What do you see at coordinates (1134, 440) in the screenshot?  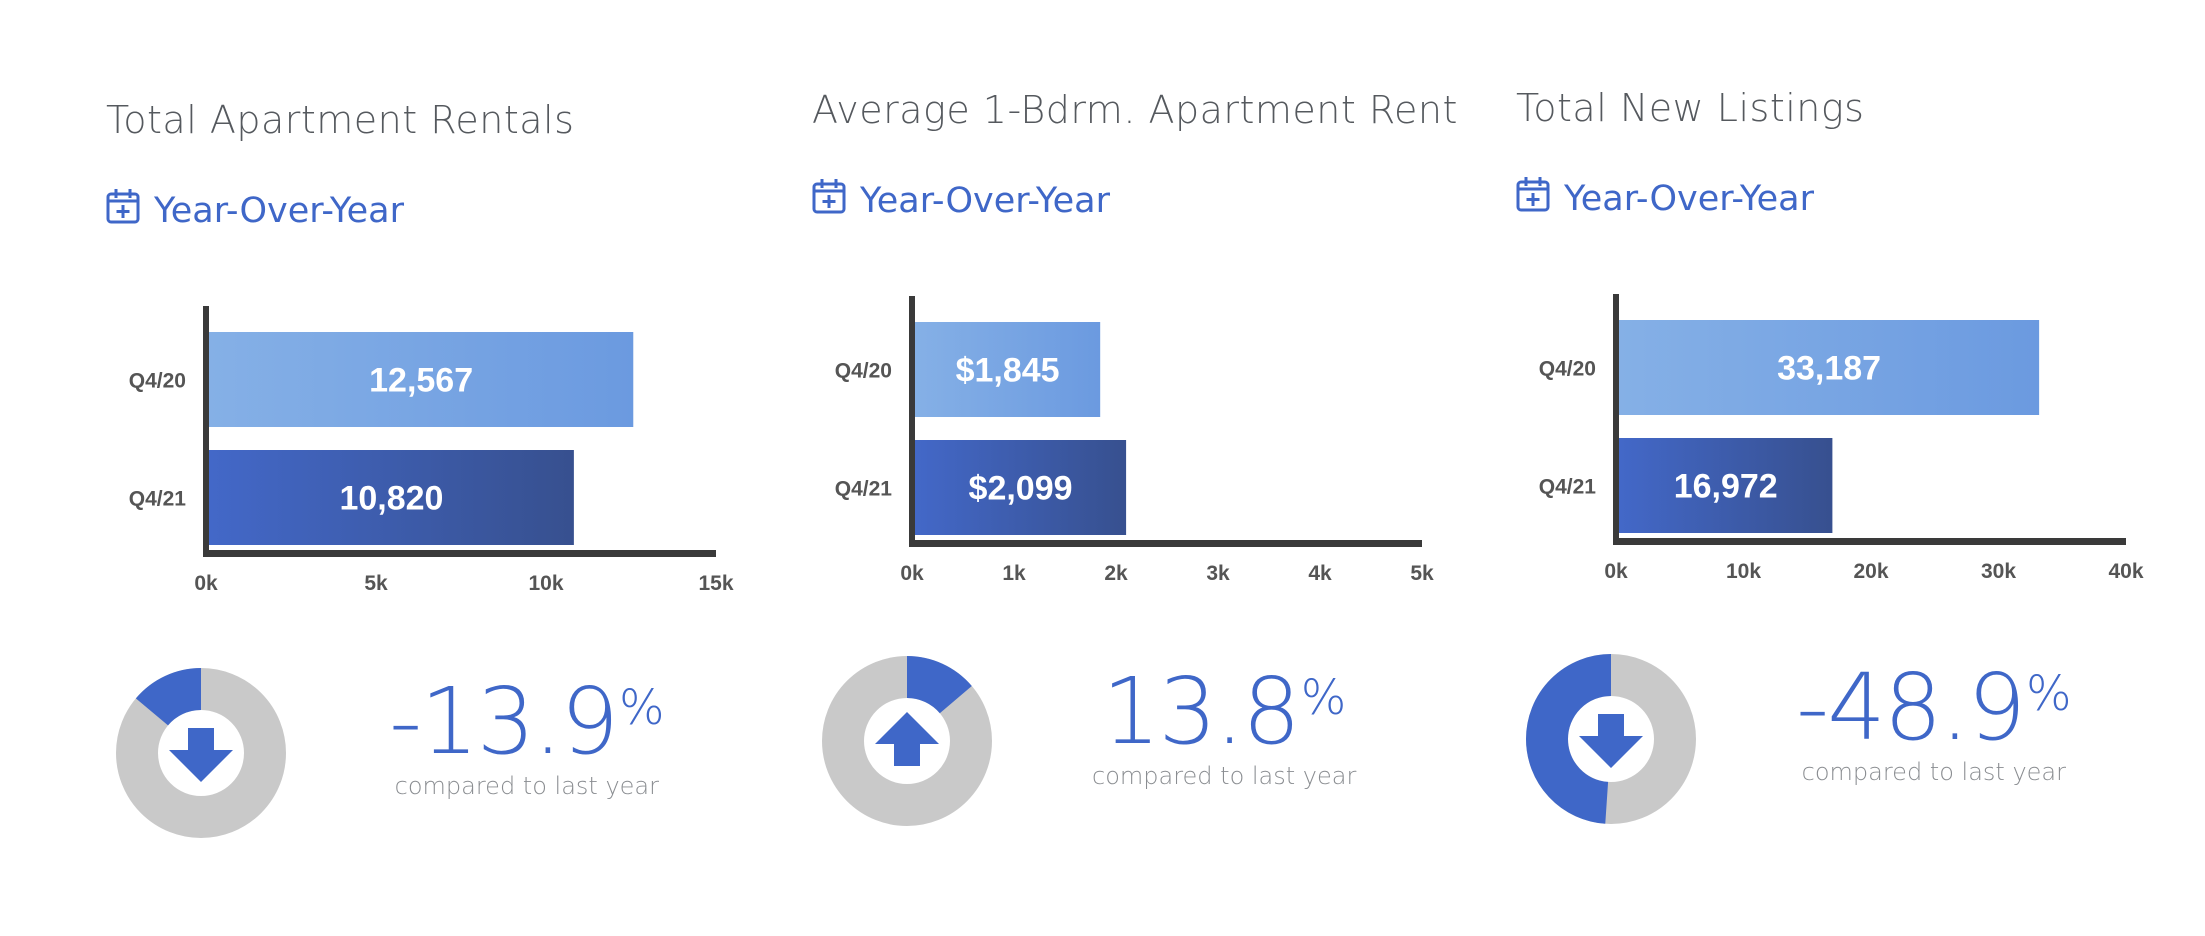 I see `bar-chart: Q4/20 $1,845 Q4/21 $2,099 0k 1k 2k 3k 4k 5k` at bounding box center [1134, 440].